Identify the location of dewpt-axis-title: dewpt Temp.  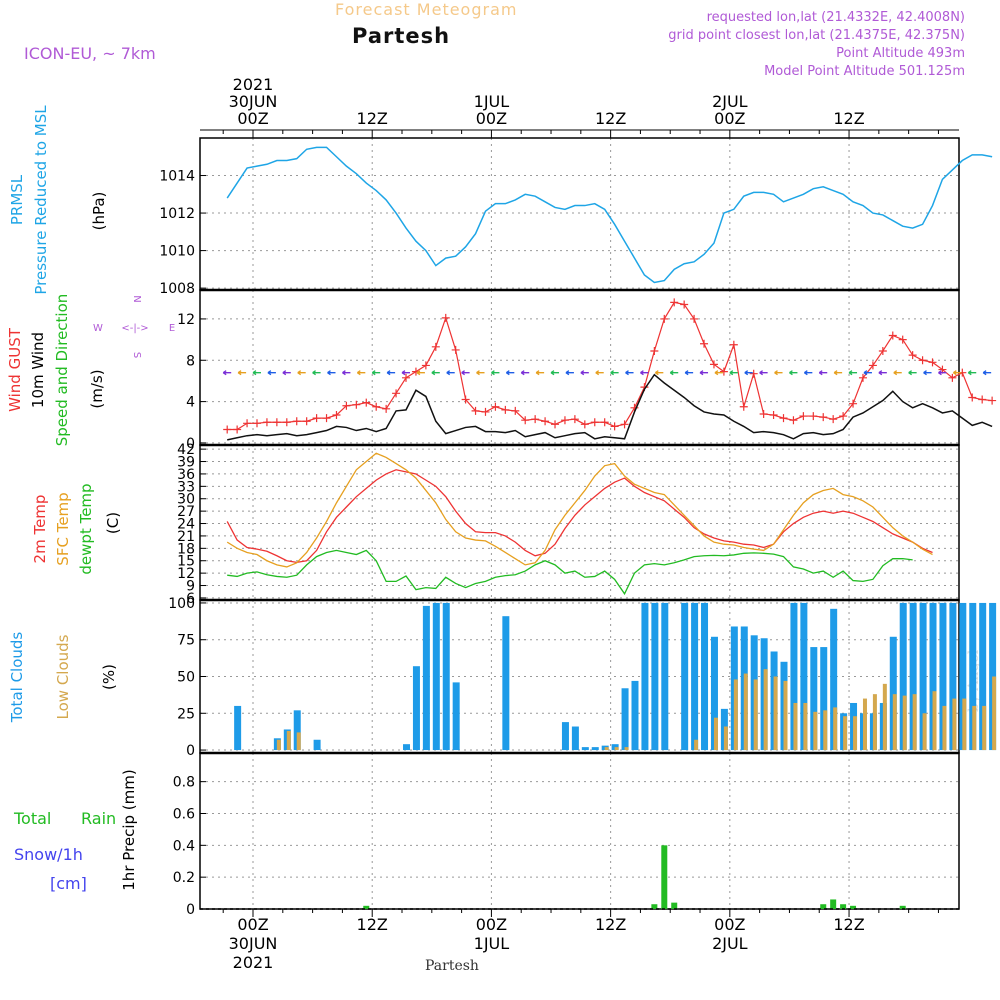
(86, 528).